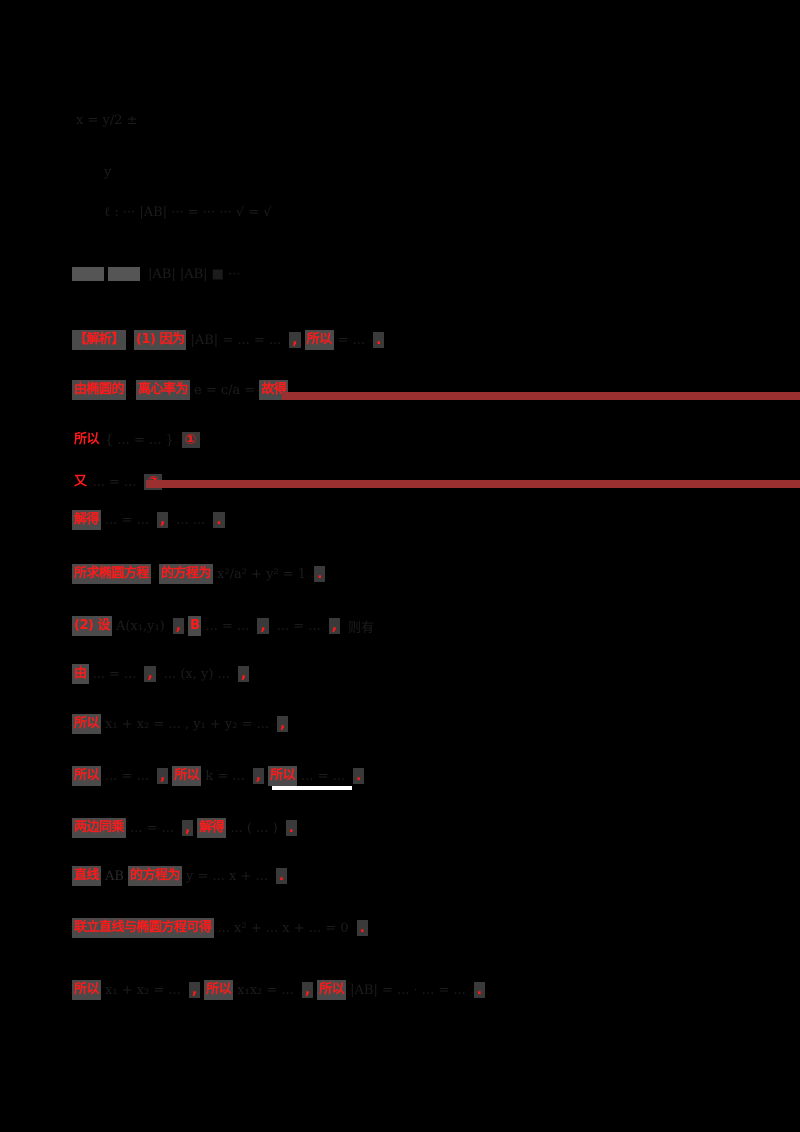 The height and width of the screenshot is (1132, 800). I want to click on circled-number: ①, so click(190, 440).